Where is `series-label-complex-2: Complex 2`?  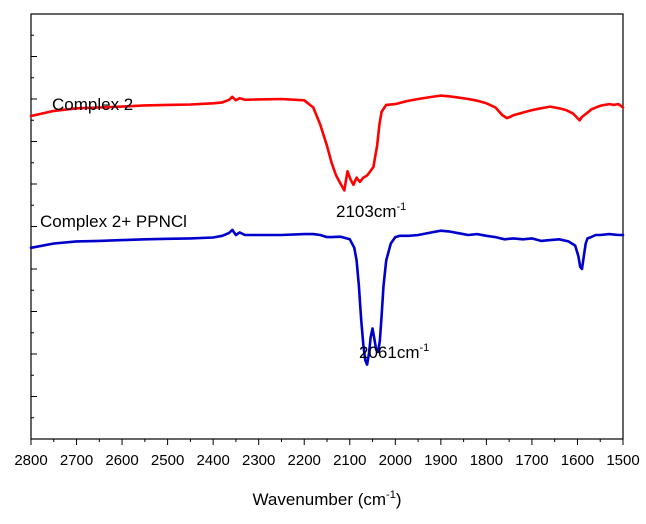
series-label-complex-2: Complex 2 is located at coordinates (92, 104).